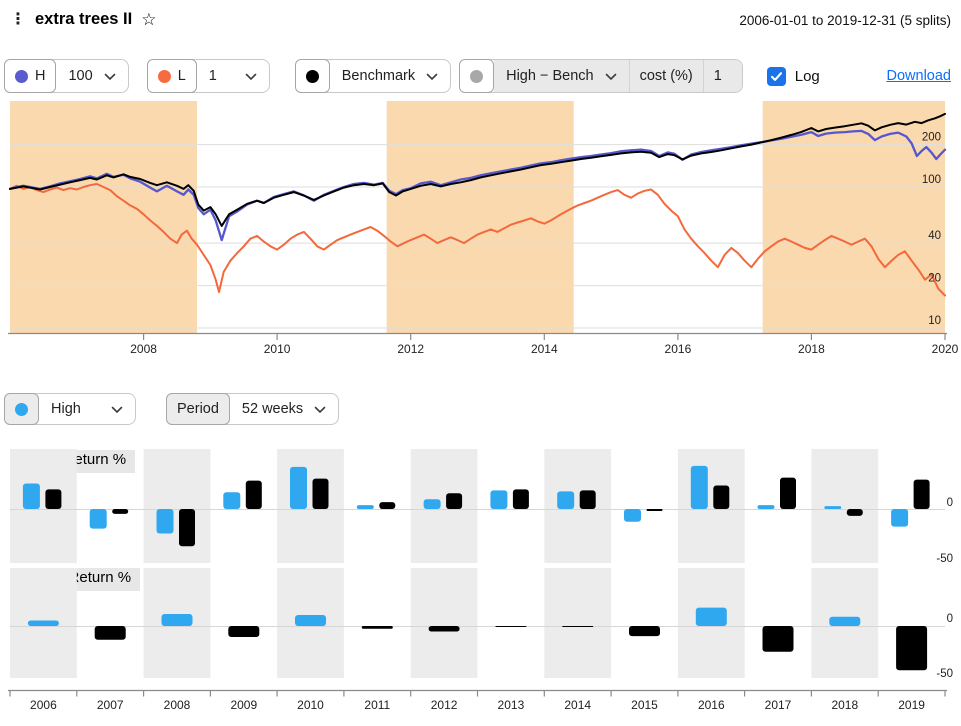 The image size is (961, 726). I want to click on y-tick-label: 200, so click(931, 138).